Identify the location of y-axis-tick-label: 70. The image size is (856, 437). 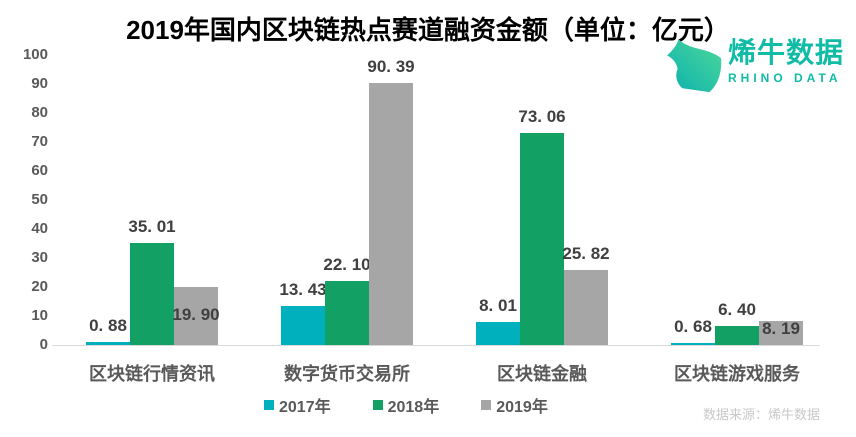
(39, 141).